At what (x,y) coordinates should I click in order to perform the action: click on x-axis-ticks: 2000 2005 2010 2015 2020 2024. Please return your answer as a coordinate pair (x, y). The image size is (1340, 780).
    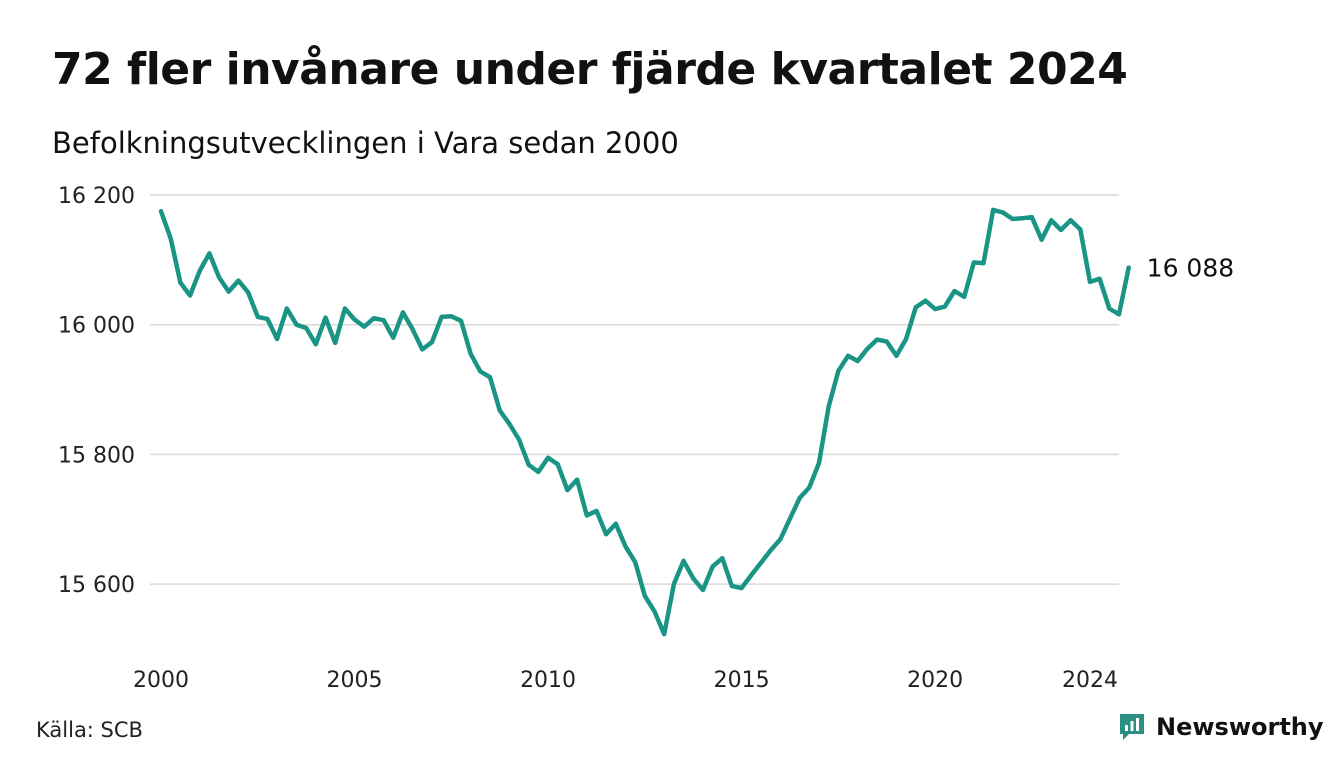
    Looking at the image, I should click on (625, 680).